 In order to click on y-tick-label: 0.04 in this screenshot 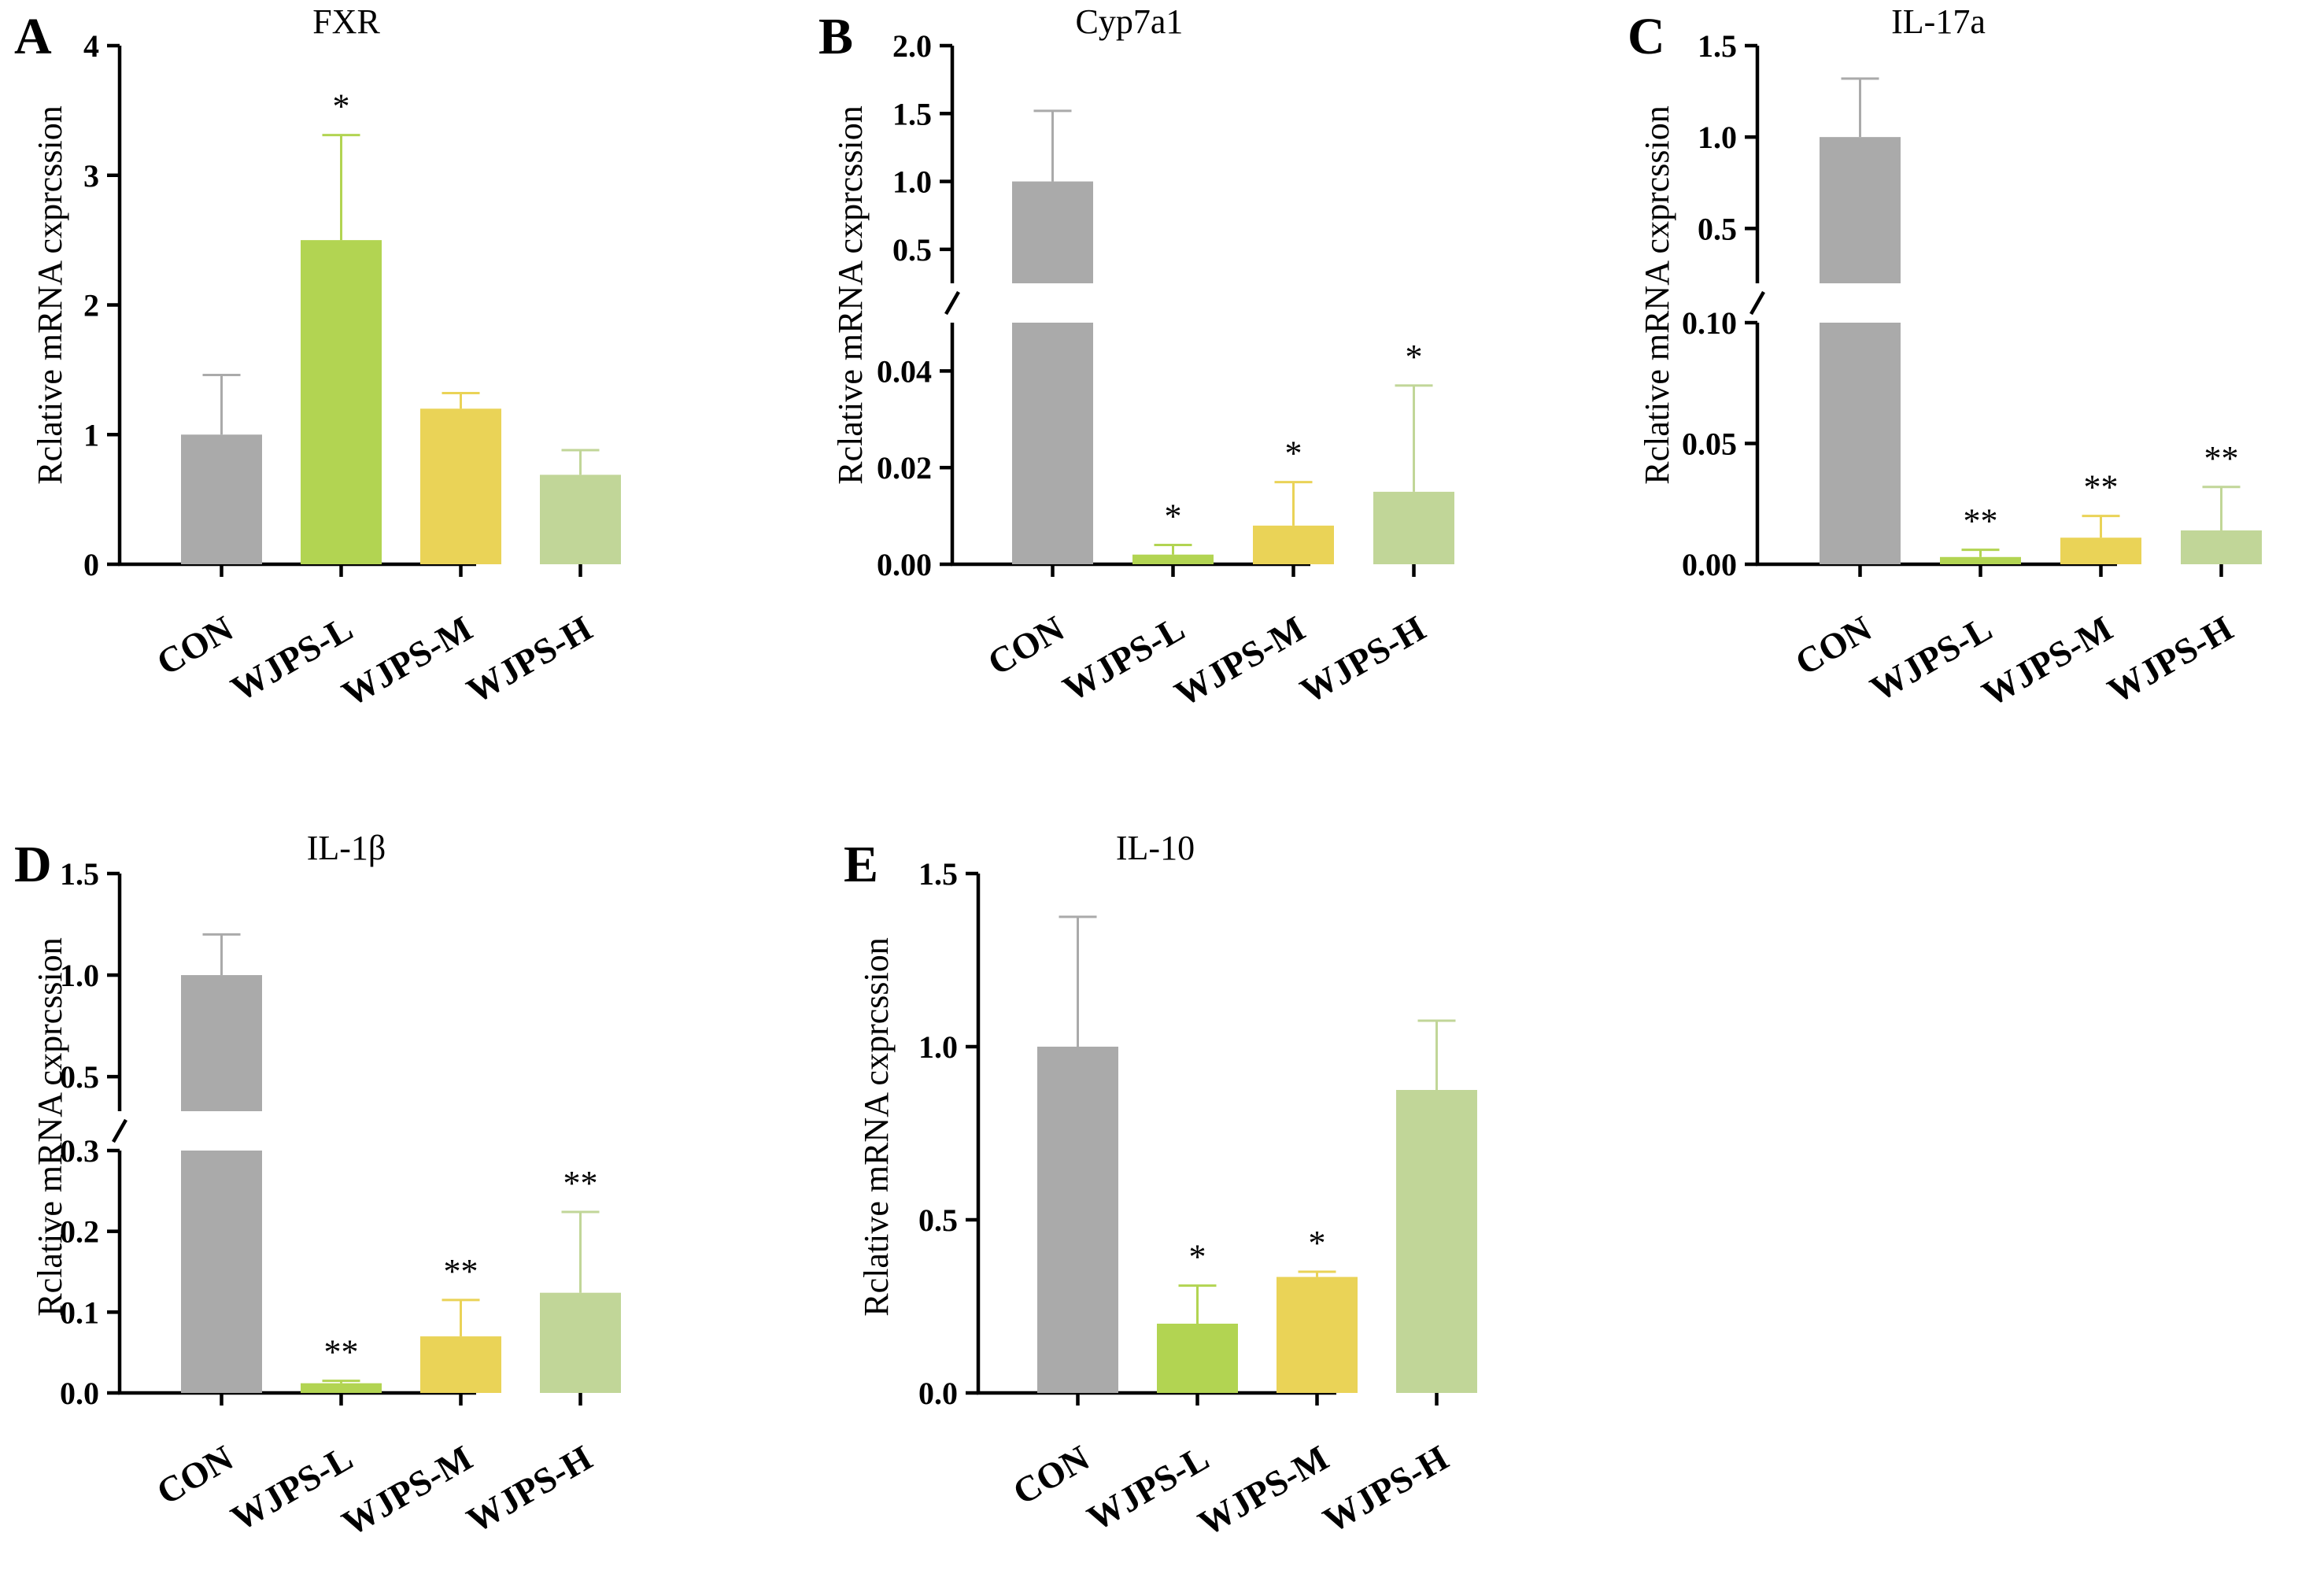, I will do `click(904, 371)`.